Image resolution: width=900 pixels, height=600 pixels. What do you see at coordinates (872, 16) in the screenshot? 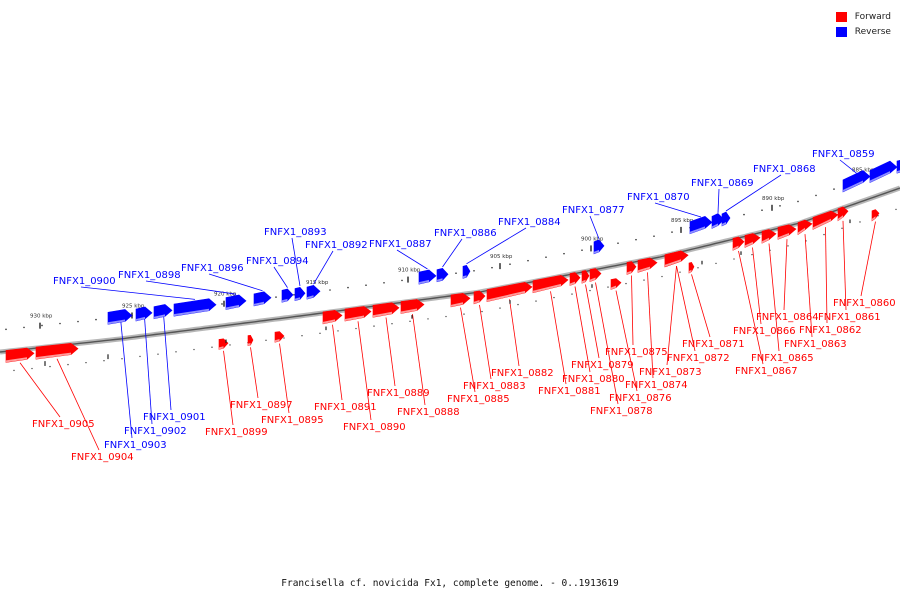
I see `legend-forward-label: Forward` at bounding box center [872, 16].